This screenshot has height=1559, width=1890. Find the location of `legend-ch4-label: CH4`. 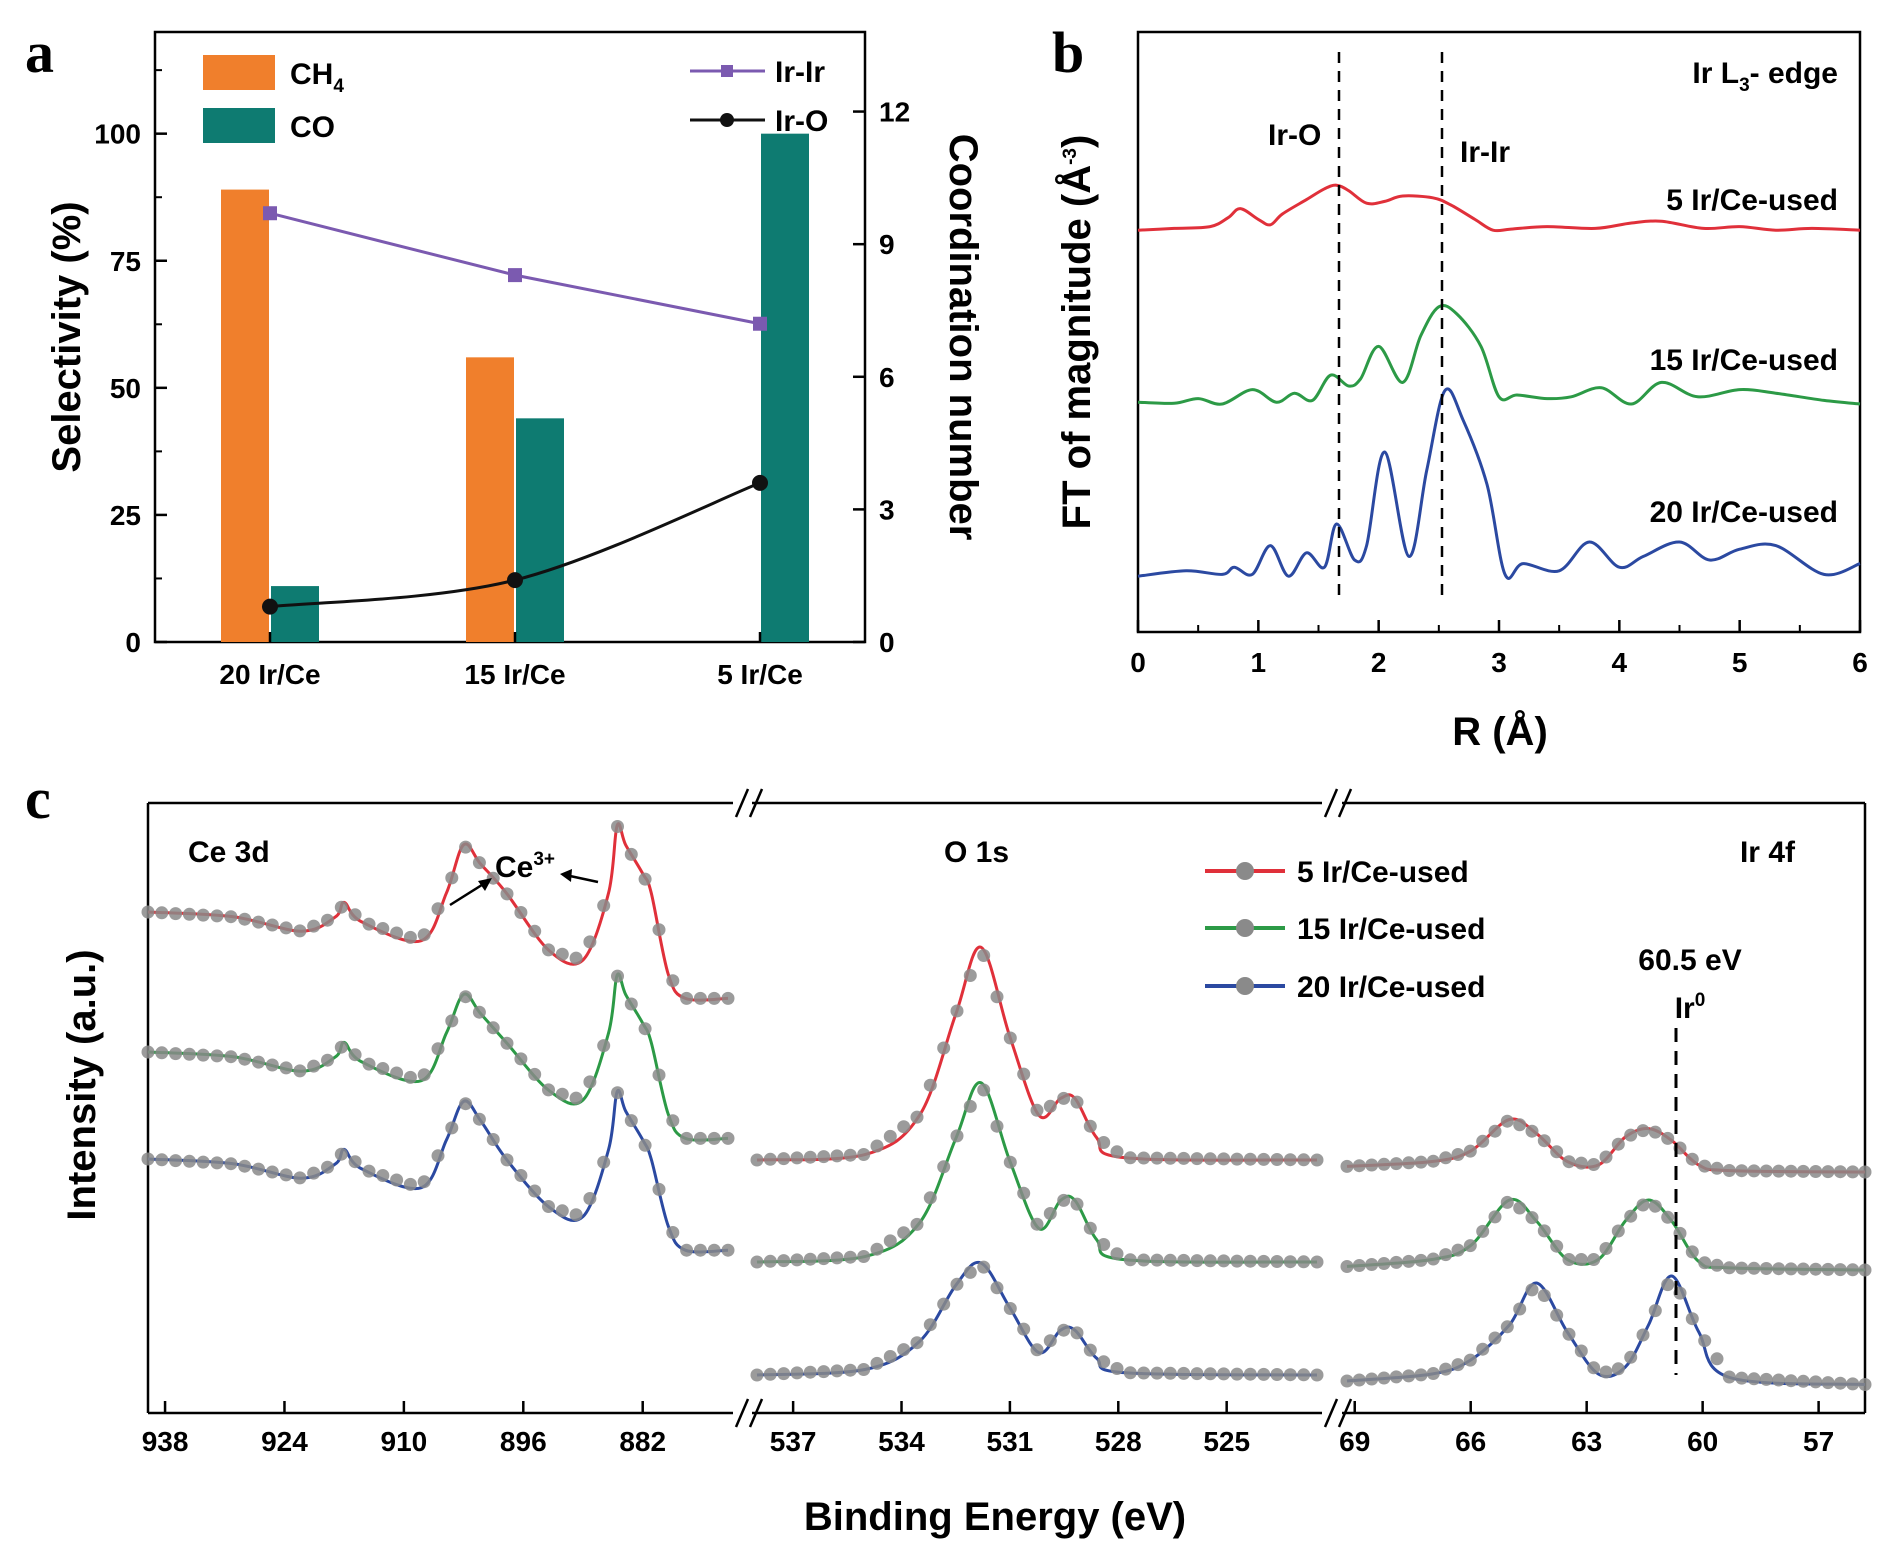

legend-ch4-label: CH4 is located at coordinates (317, 77).